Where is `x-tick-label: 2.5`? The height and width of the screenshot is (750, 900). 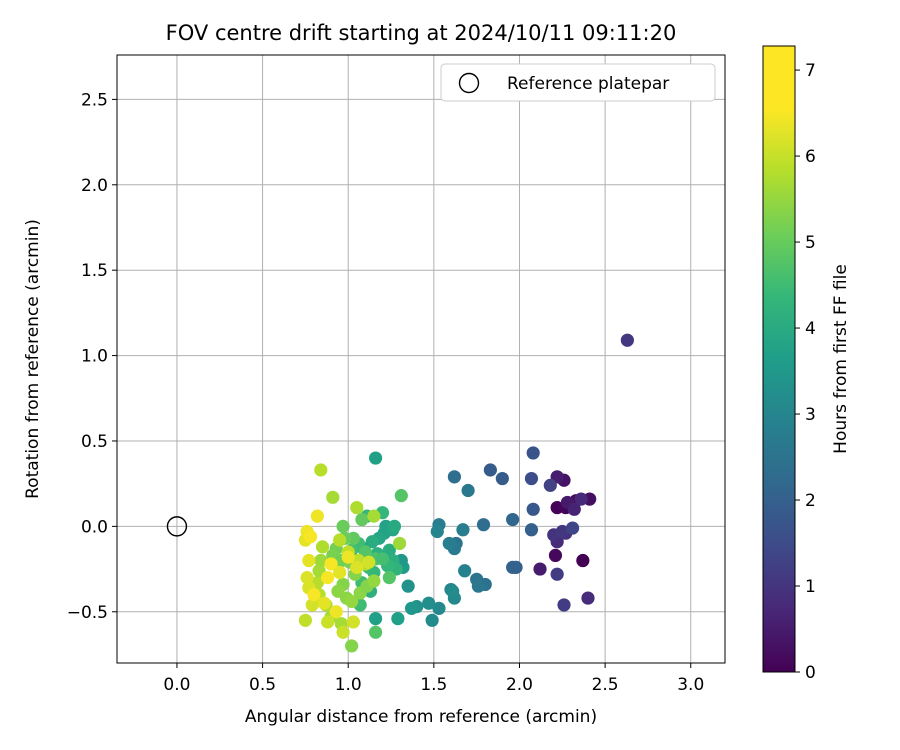
x-tick-label: 2.5 is located at coordinates (605, 685).